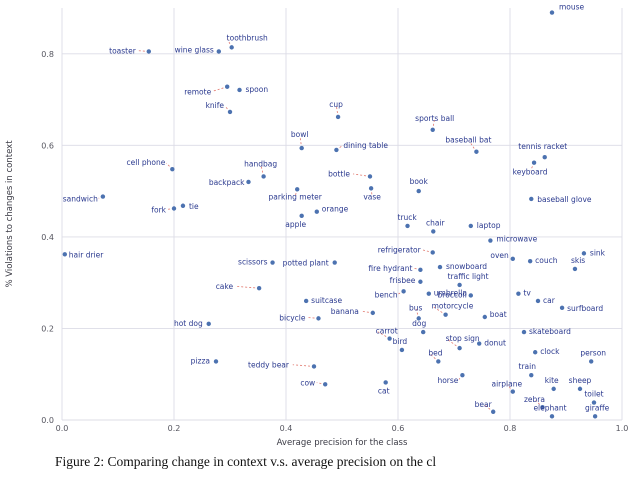 The image size is (640, 481). Describe the element at coordinates (296, 196) in the screenshot. I see `point-label: parking meter` at that location.